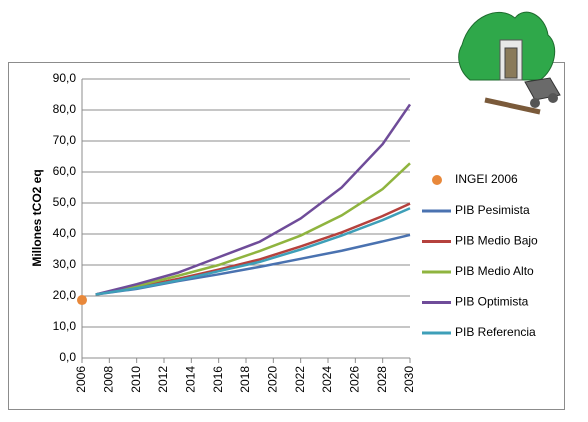 The width and height of the screenshot is (588, 422). What do you see at coordinates (65, 233) in the screenshot?
I see `y-tick-label: 40,0` at bounding box center [65, 233].